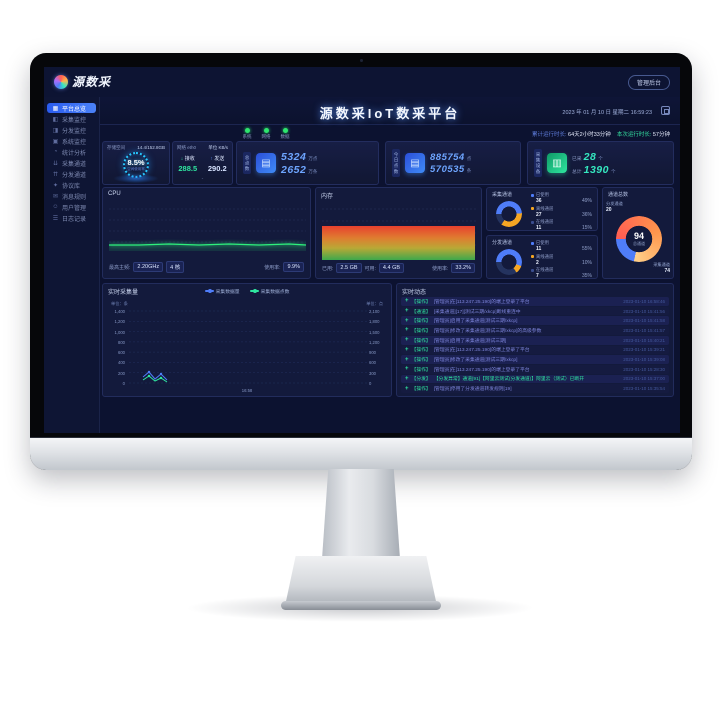  I want to click on runtime-bar: 累计运行时长: 64天2小时33分钟 本次运行时长: 57分钟, so click(601, 134).